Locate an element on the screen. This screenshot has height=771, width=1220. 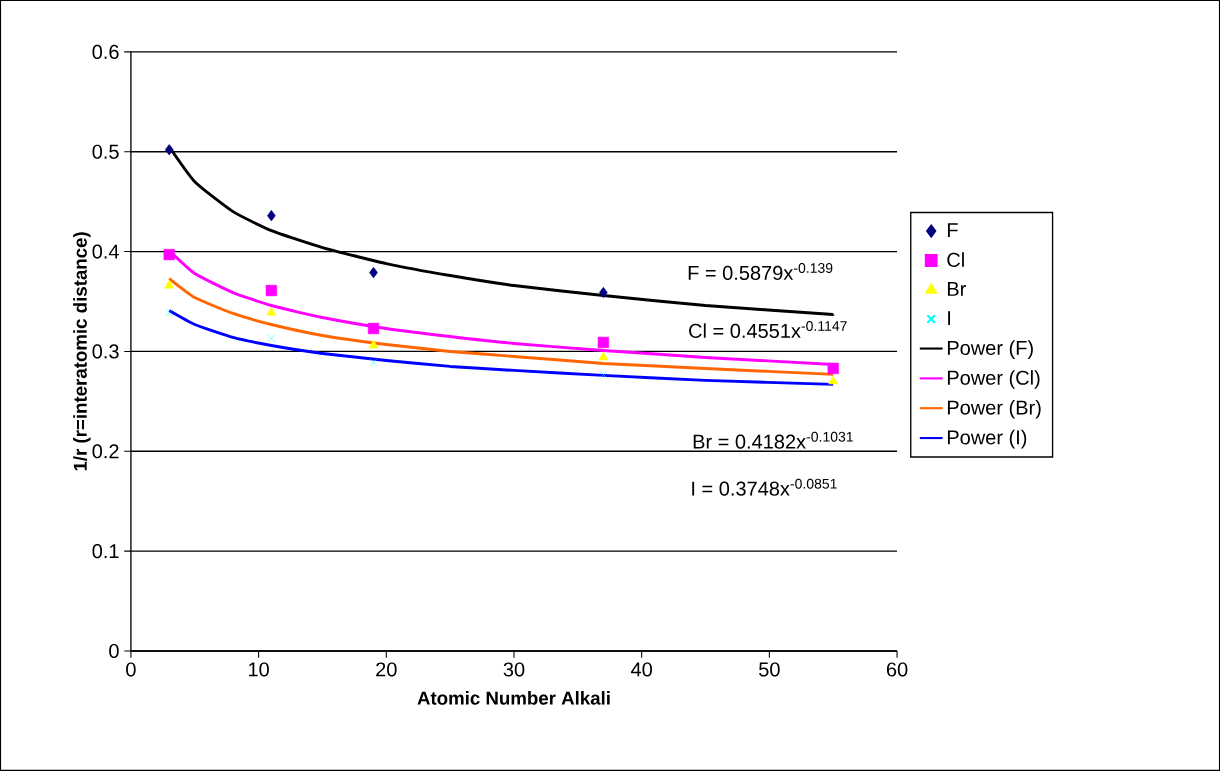
legend-label: I is located at coordinates (949, 318).